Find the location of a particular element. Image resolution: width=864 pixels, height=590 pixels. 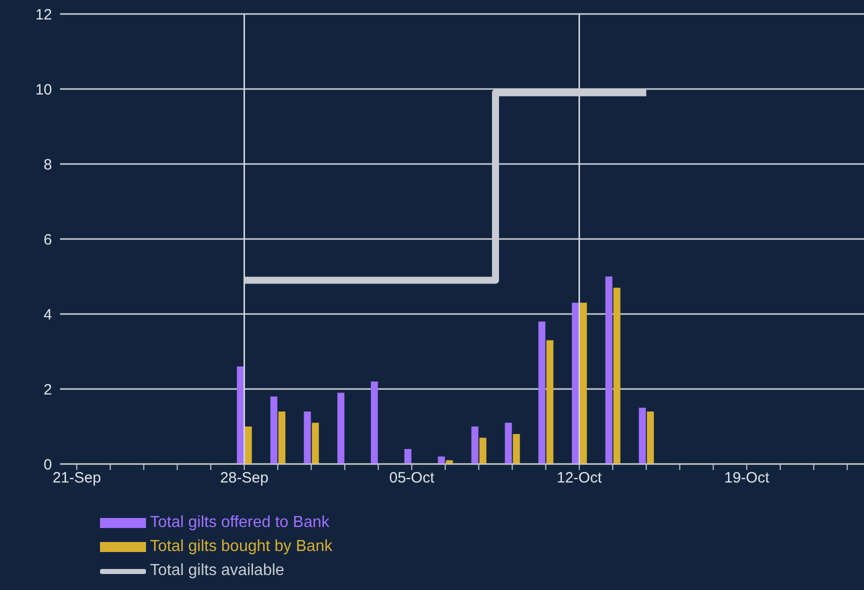

y-tick-label: 0 is located at coordinates (48, 465).